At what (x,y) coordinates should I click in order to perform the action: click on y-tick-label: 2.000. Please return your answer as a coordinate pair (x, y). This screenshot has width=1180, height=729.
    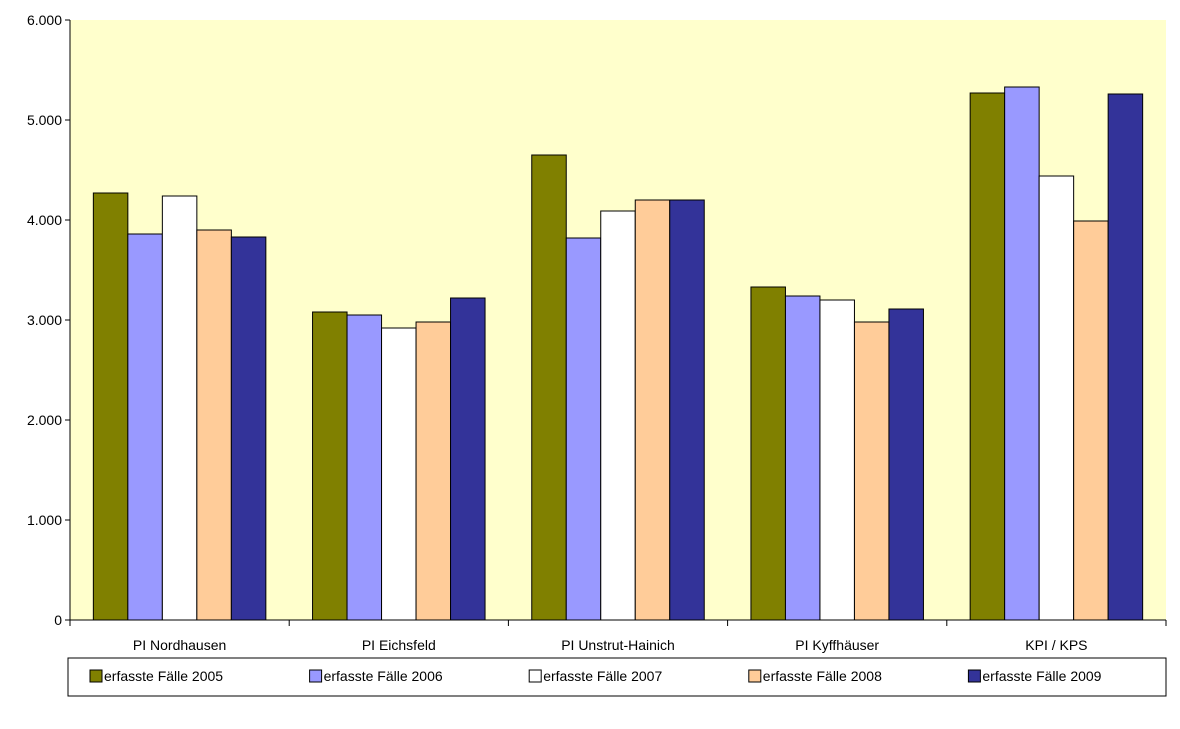
    Looking at the image, I should click on (44, 420).